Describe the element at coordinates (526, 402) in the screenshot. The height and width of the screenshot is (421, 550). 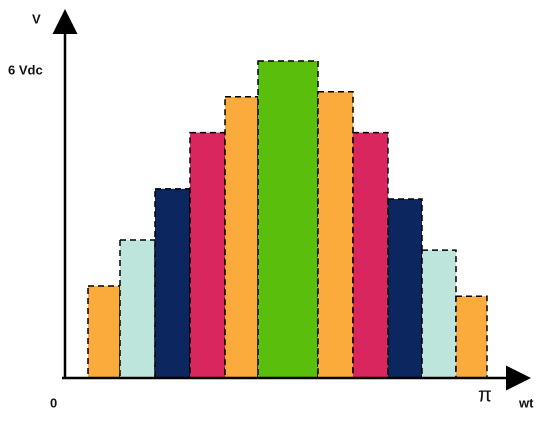
I see `x-axis-label: wt` at that location.